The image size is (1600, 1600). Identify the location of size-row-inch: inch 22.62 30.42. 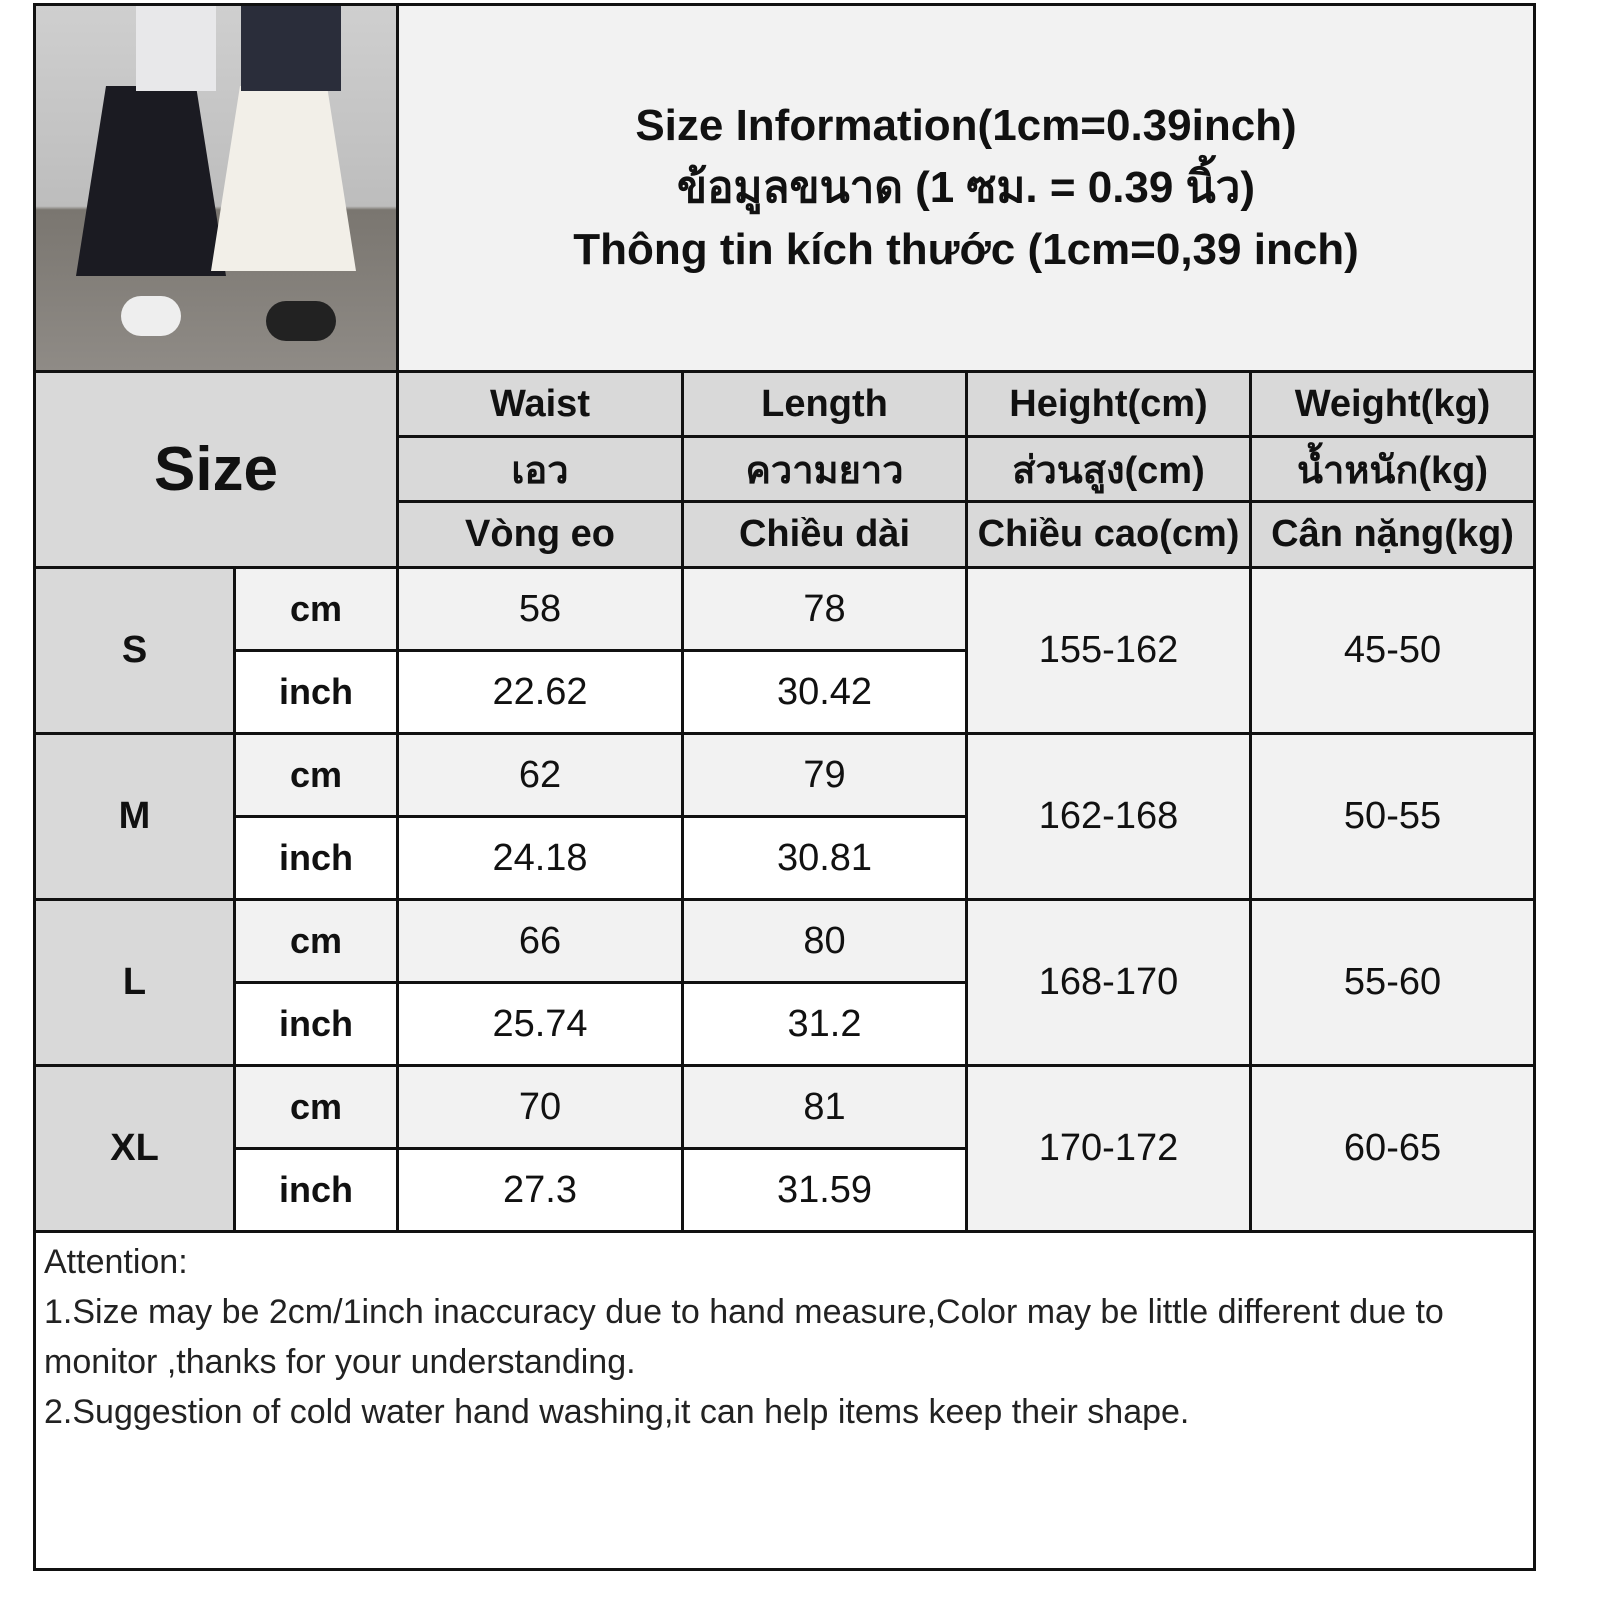
(785, 692).